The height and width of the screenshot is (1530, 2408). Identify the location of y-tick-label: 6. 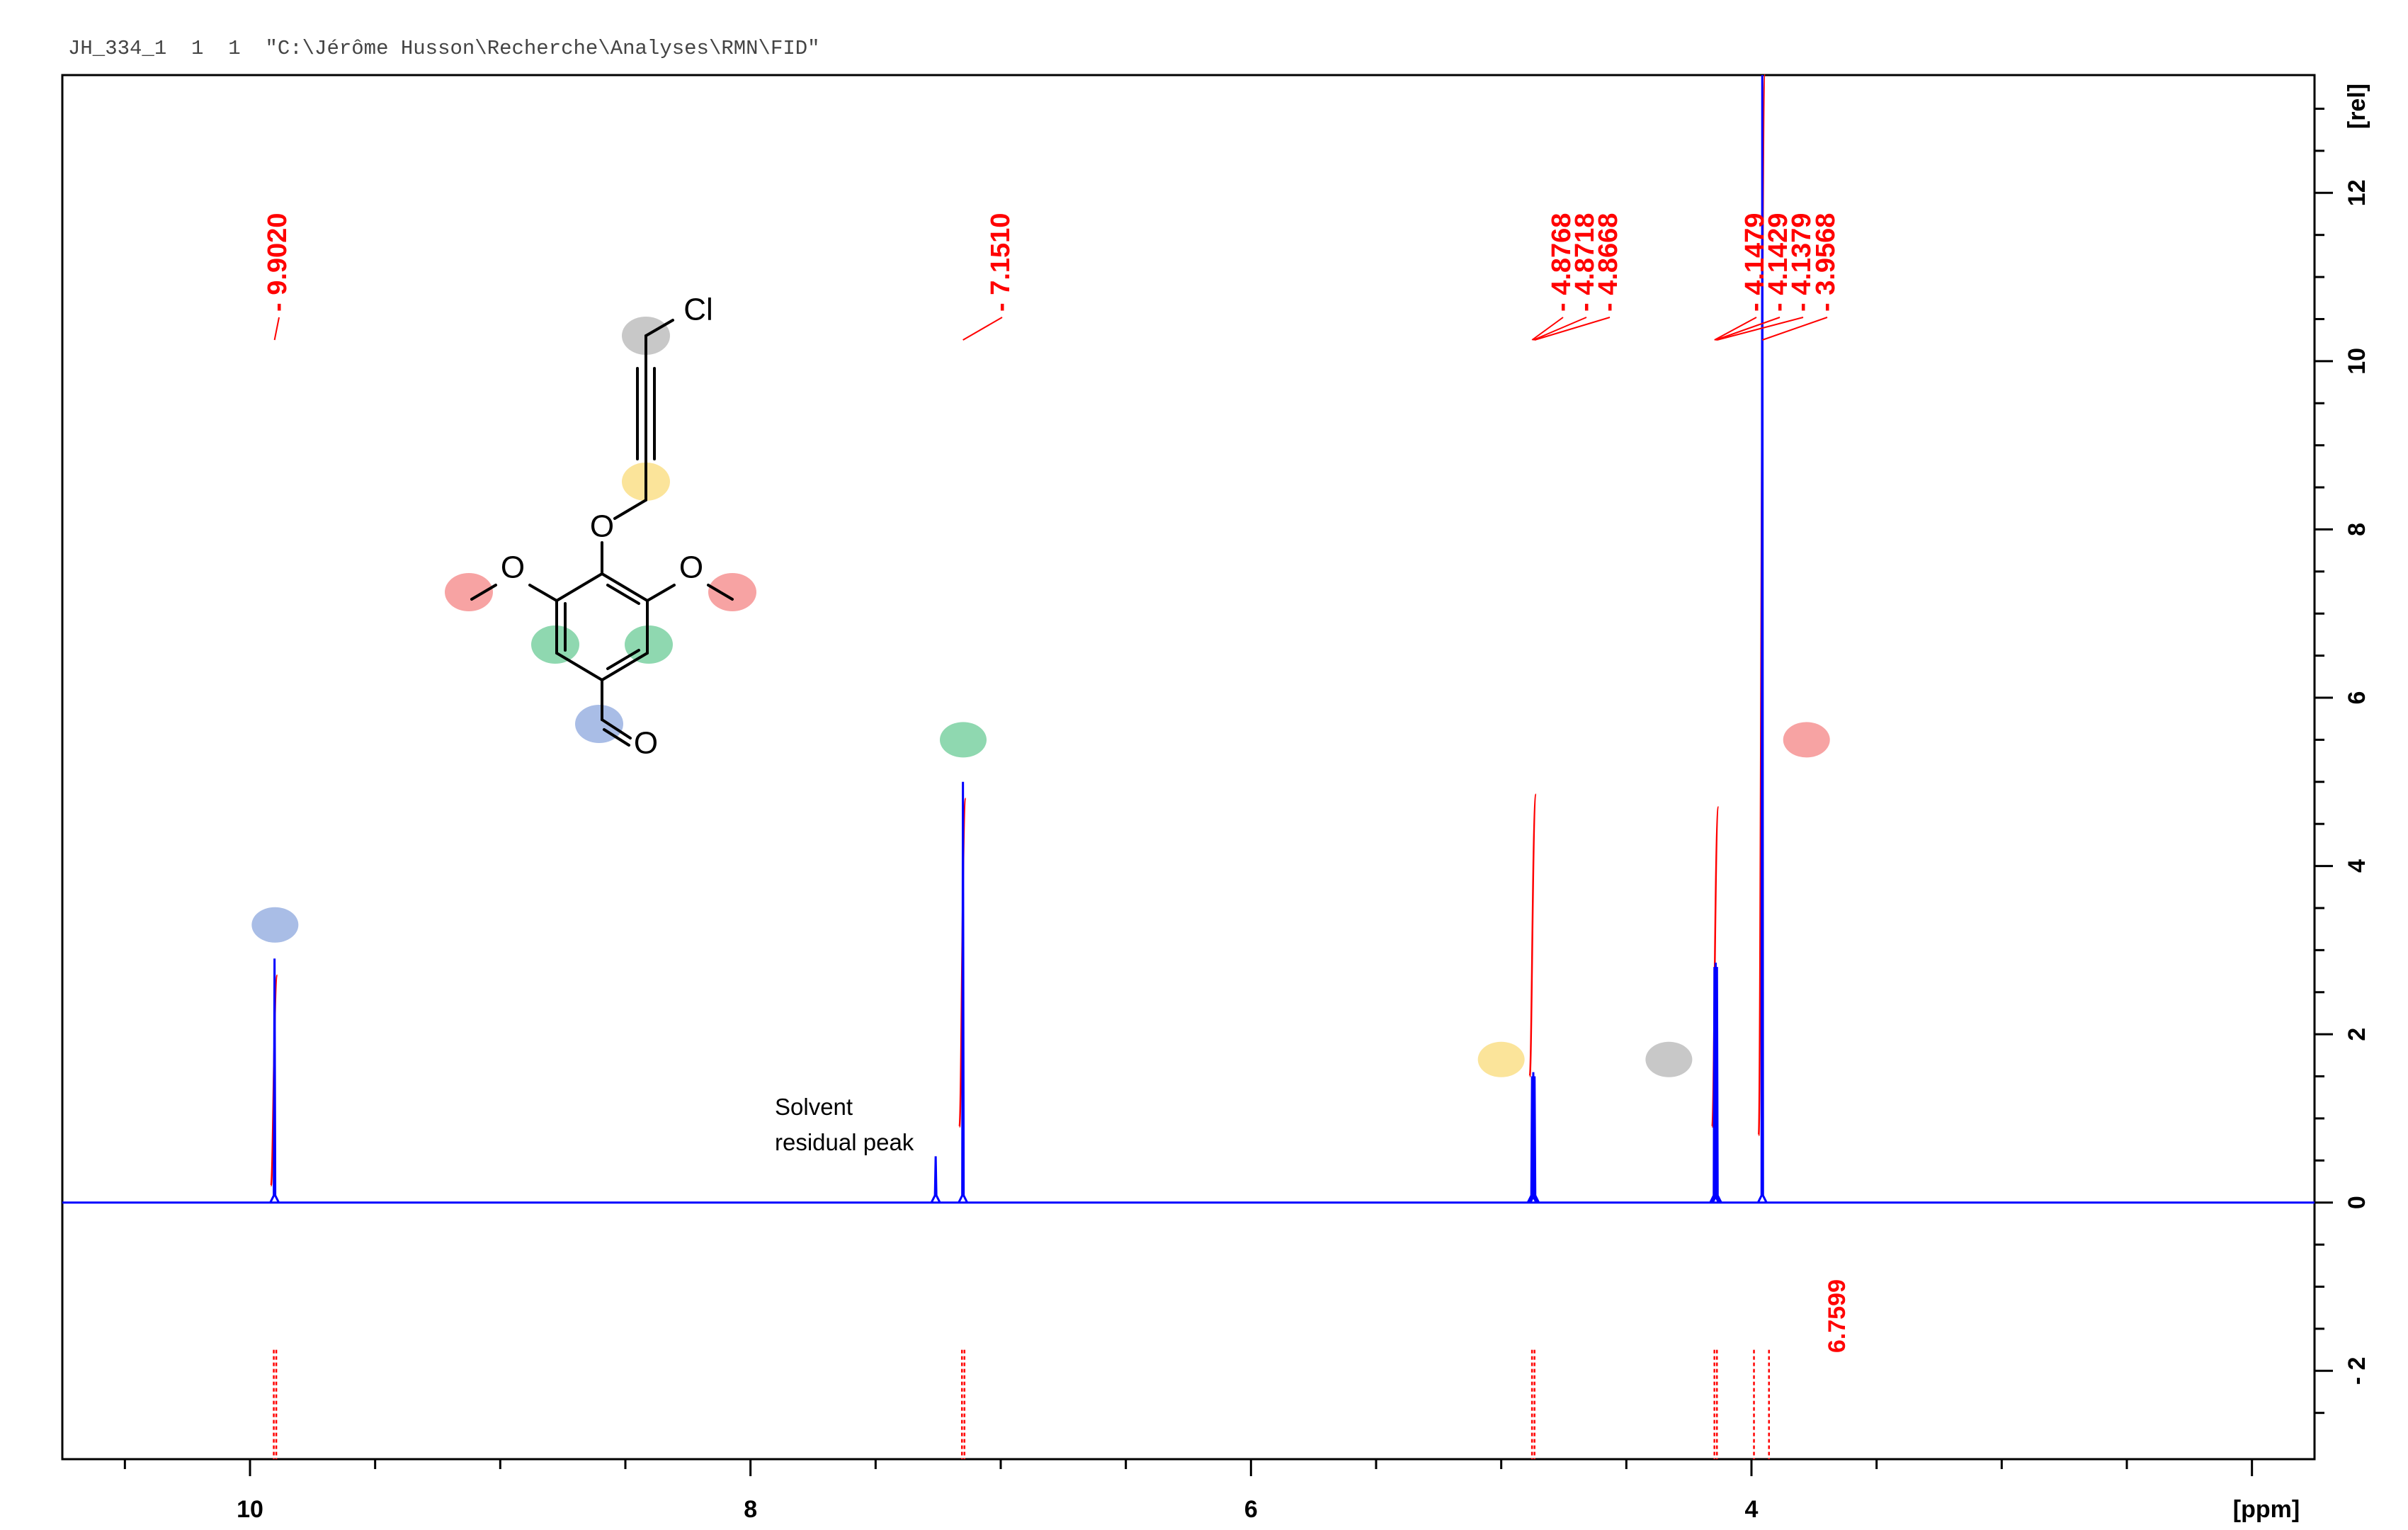
(2357, 698).